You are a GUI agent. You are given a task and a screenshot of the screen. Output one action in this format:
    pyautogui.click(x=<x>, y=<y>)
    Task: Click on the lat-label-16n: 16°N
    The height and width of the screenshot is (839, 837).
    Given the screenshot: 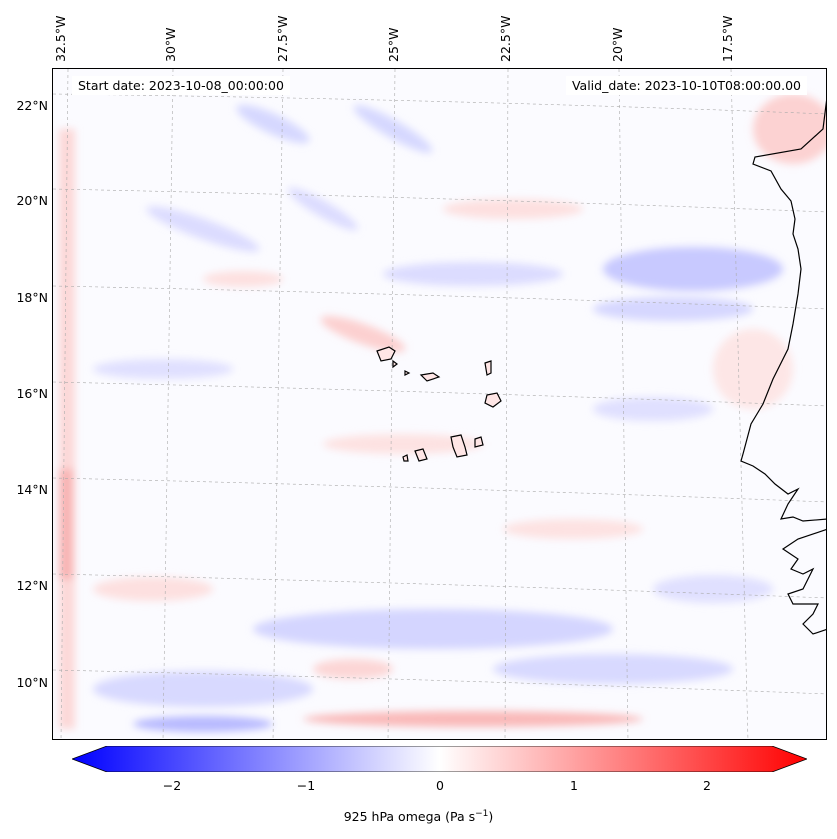 What is the action you would take?
    pyautogui.click(x=32, y=393)
    